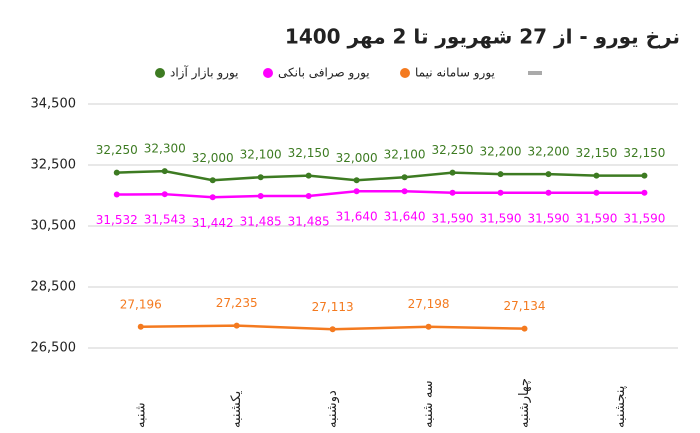 The width and height of the screenshot is (700, 433). I want to click on x-tick-label: دوشنبه, so click(332, 409).